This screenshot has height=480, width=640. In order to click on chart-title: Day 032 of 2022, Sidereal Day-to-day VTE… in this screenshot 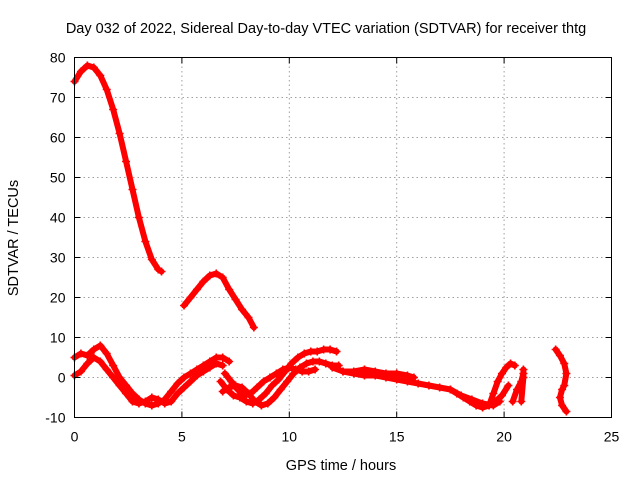, I will do `click(326, 29)`.